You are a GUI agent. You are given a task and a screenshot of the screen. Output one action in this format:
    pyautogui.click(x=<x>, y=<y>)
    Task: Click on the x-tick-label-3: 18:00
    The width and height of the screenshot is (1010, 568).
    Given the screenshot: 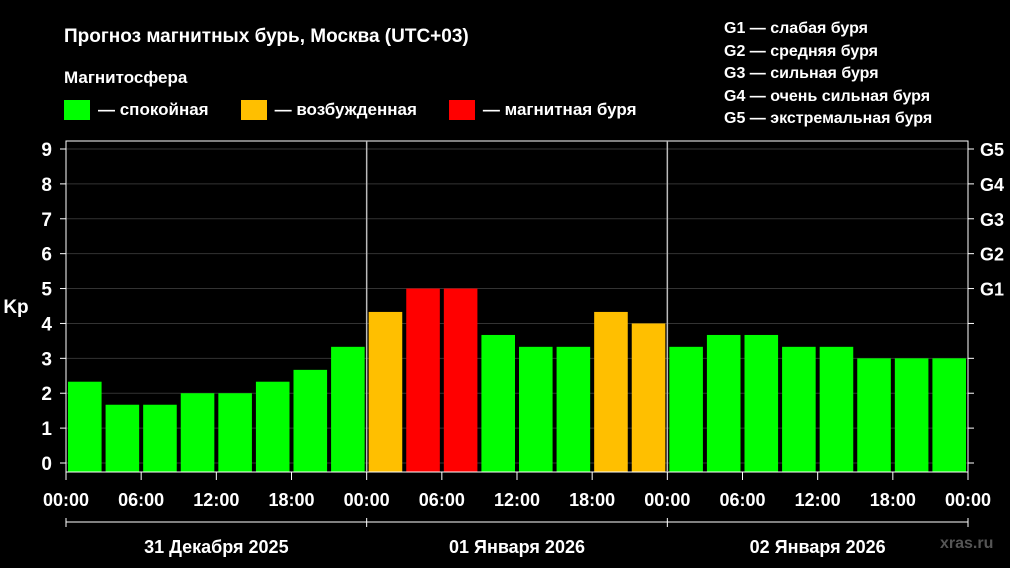 What is the action you would take?
    pyautogui.click(x=291, y=500)
    